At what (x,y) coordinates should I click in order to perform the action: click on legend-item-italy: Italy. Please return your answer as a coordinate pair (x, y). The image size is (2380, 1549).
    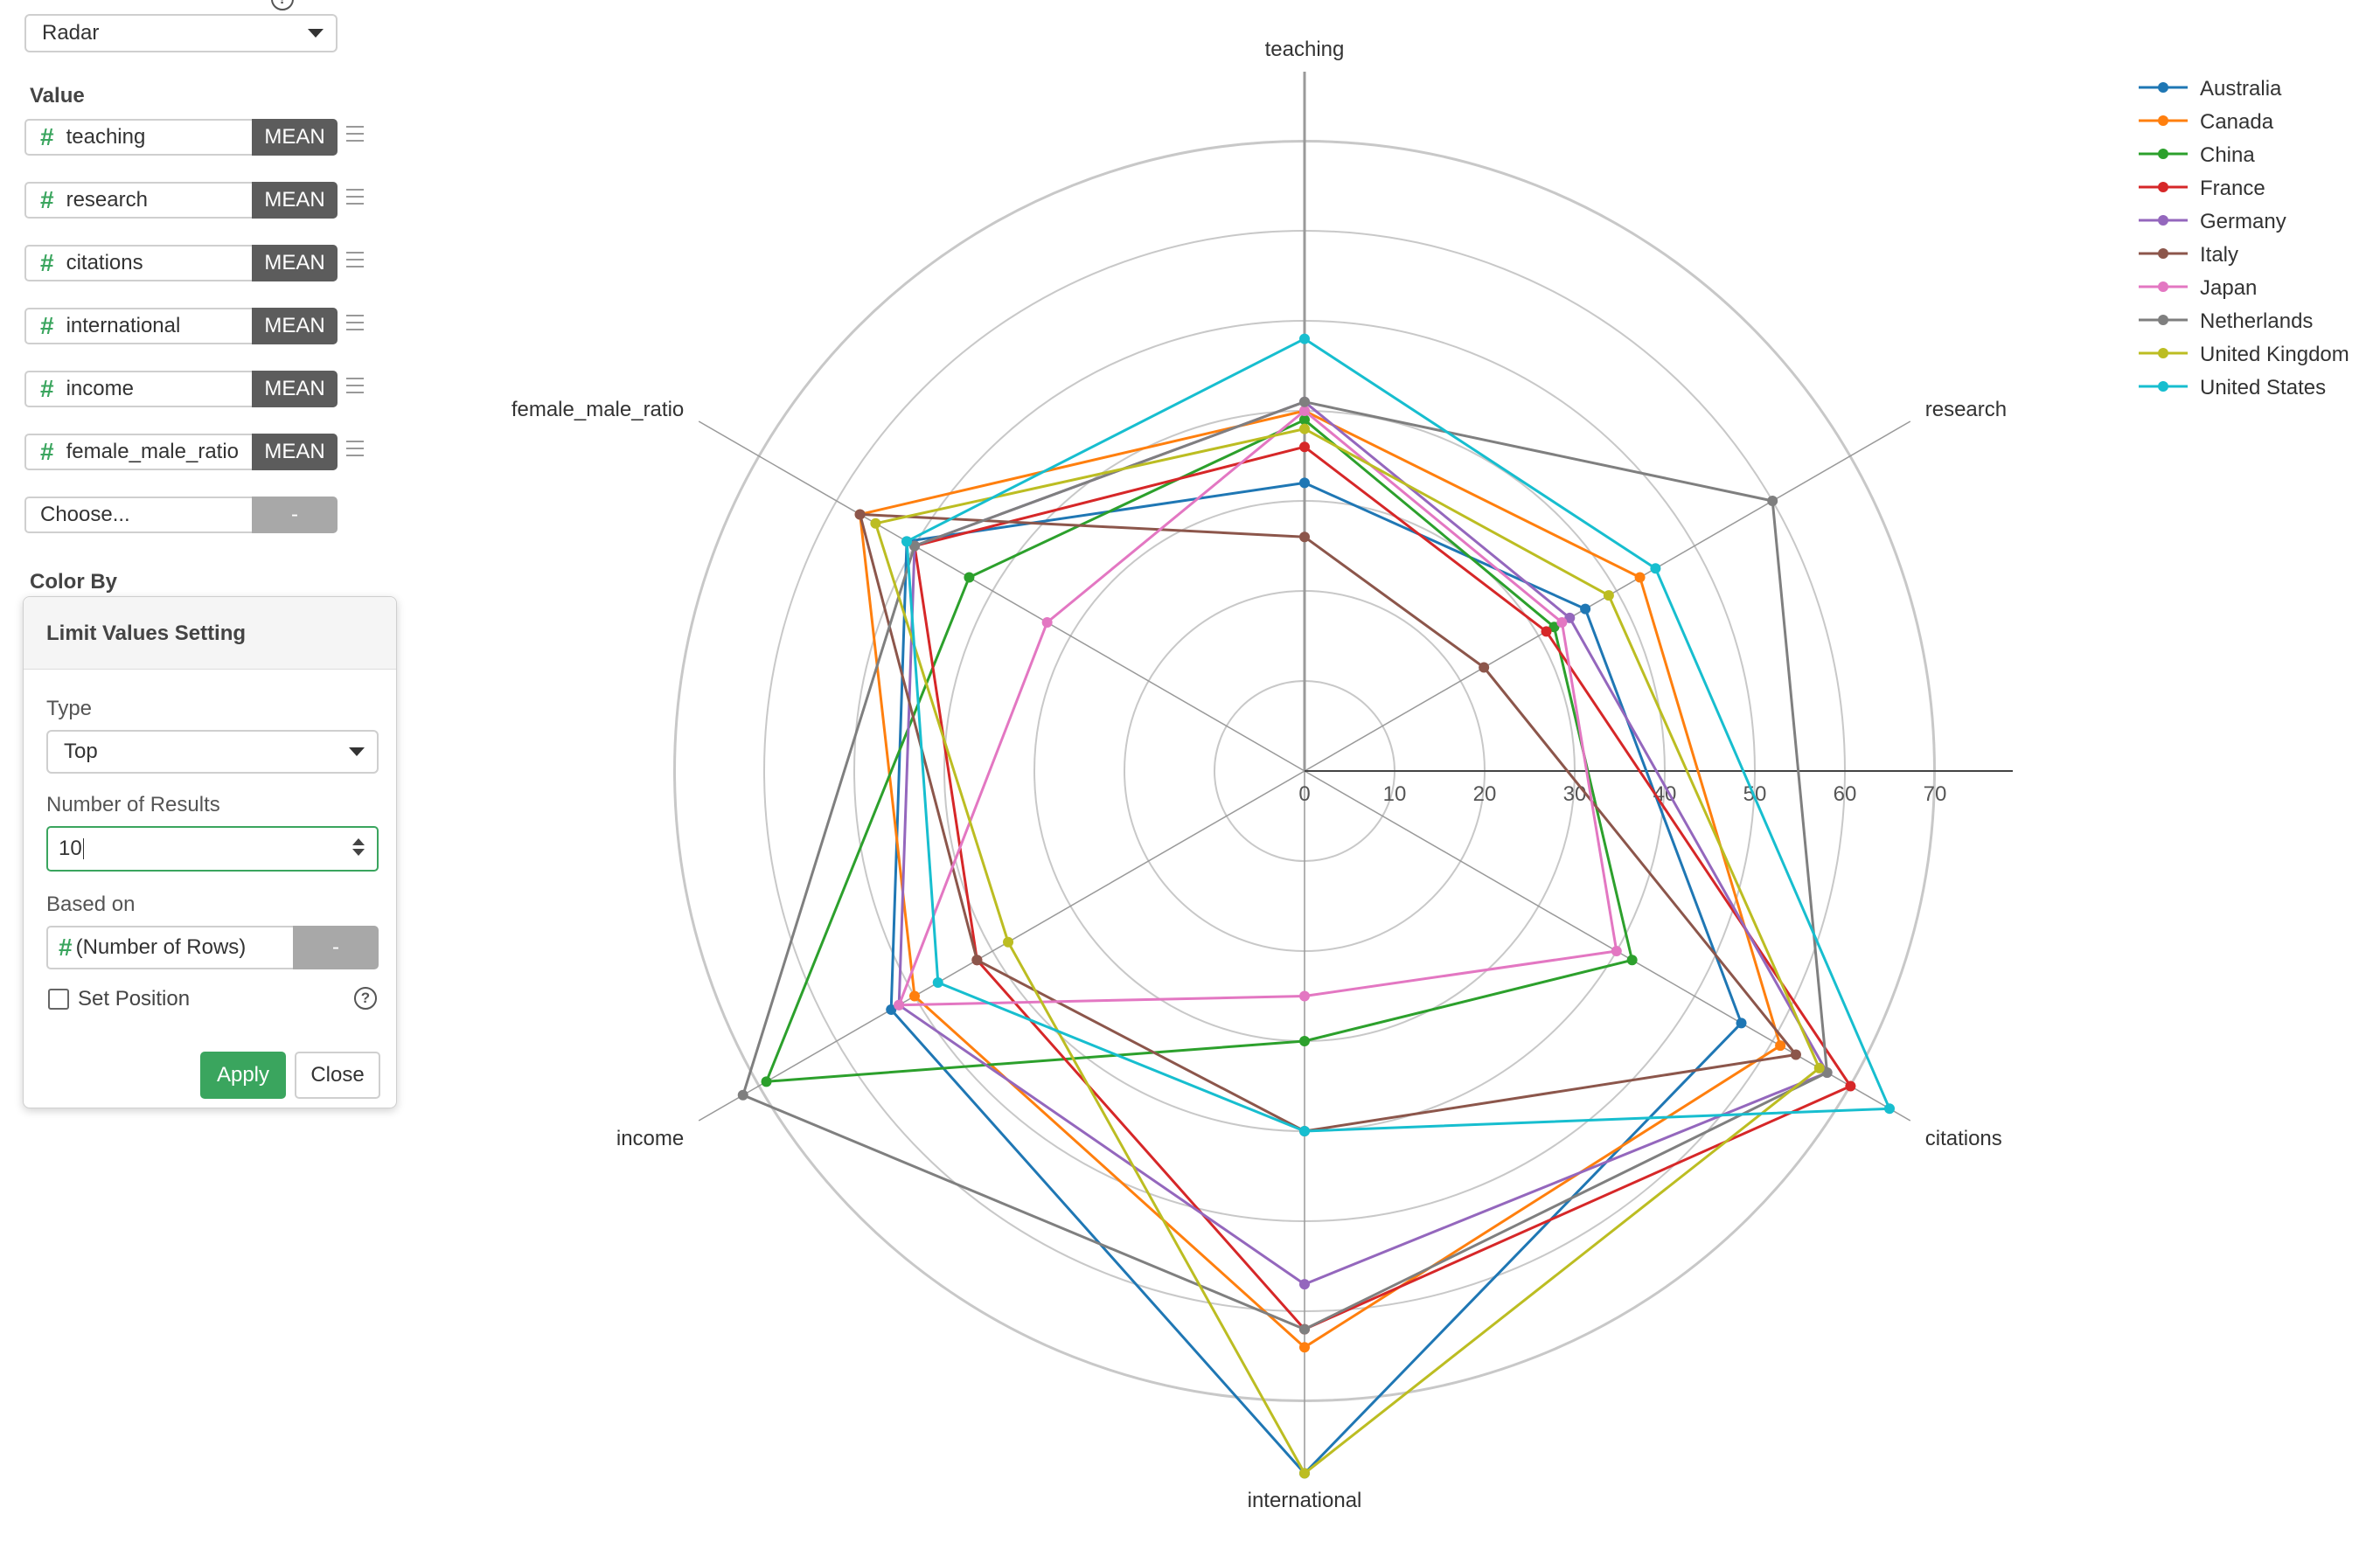
    Looking at the image, I should click on (2255, 256).